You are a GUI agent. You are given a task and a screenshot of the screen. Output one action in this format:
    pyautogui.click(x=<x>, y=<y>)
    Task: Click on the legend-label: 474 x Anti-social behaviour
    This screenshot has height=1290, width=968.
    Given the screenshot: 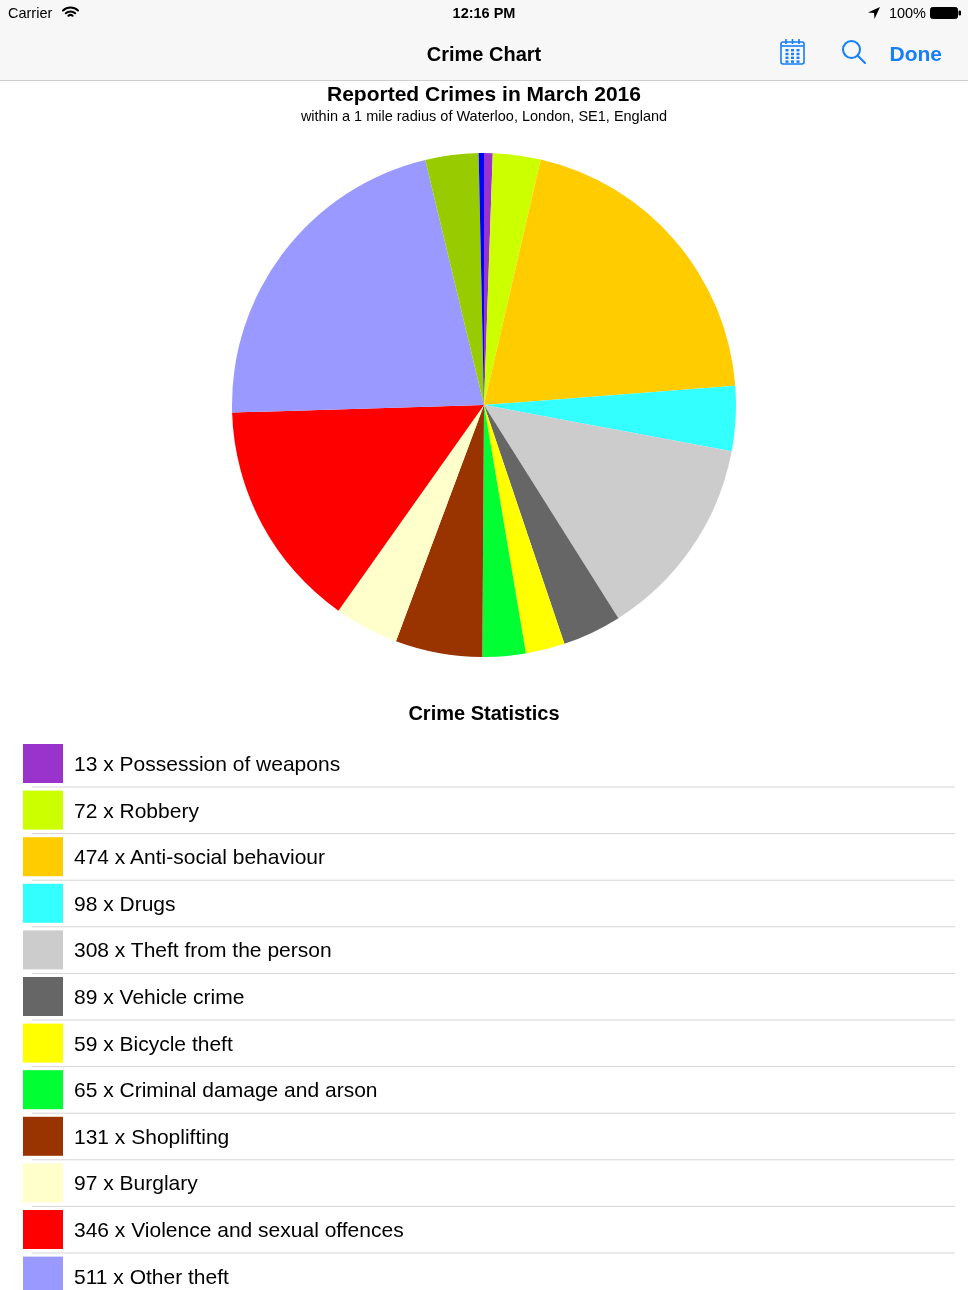 What is the action you would take?
    pyautogui.click(x=199, y=857)
    